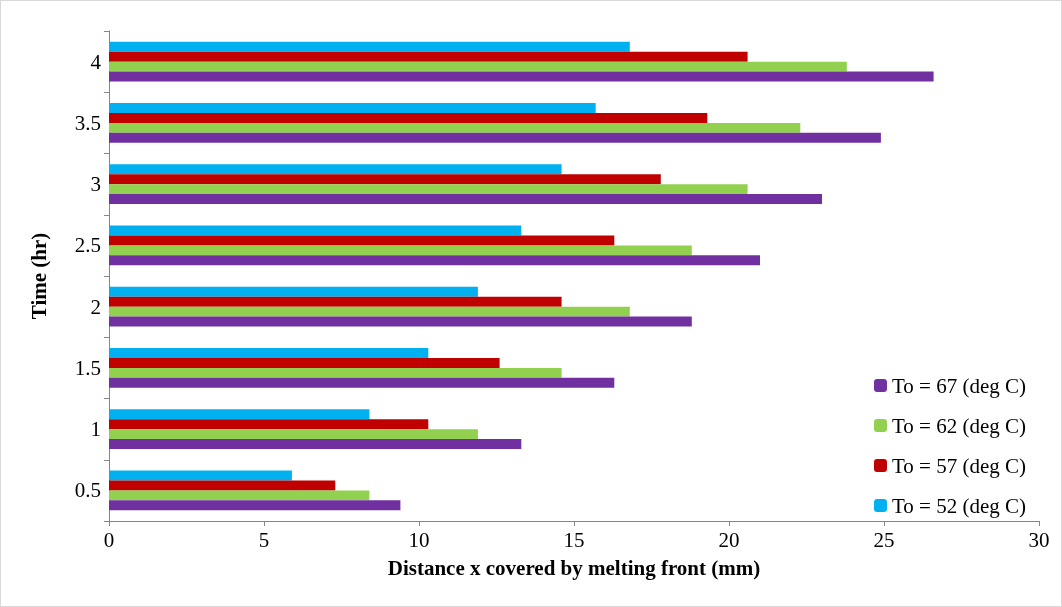 This screenshot has width=1062, height=607. What do you see at coordinates (1039, 539) in the screenshot?
I see `x-tick-label: 30` at bounding box center [1039, 539].